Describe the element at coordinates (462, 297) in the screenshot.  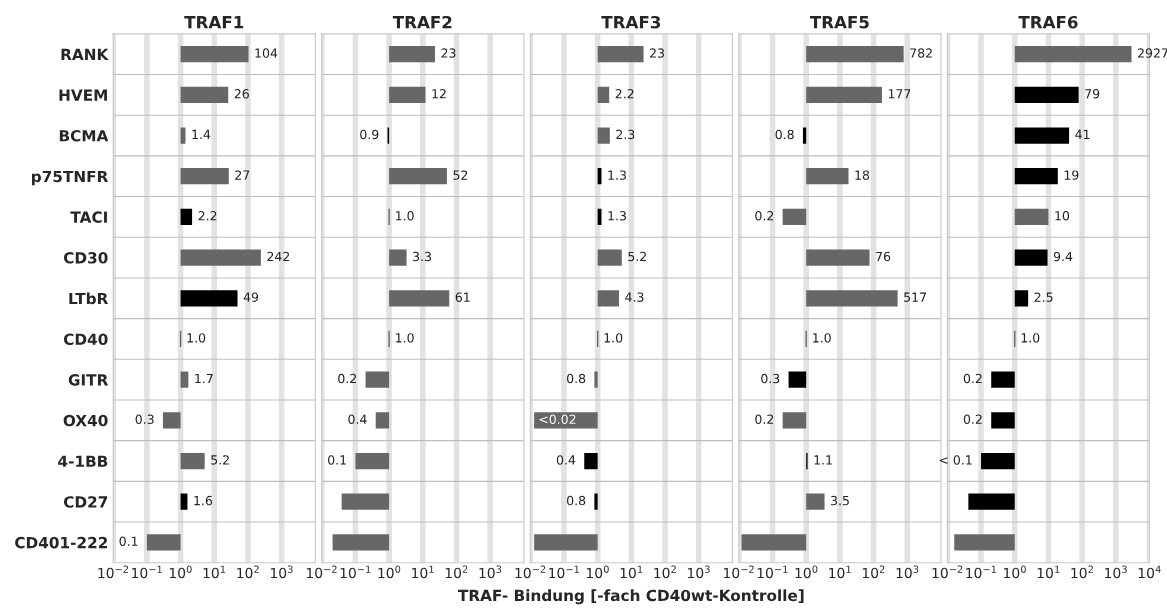
I see `data-label: 61` at that location.